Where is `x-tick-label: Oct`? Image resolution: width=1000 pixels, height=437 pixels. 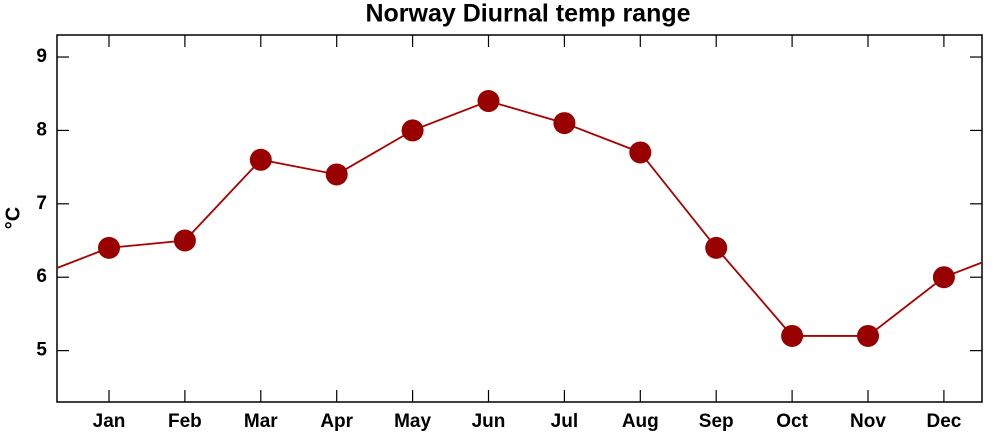
x-tick-label: Oct is located at coordinates (792, 421).